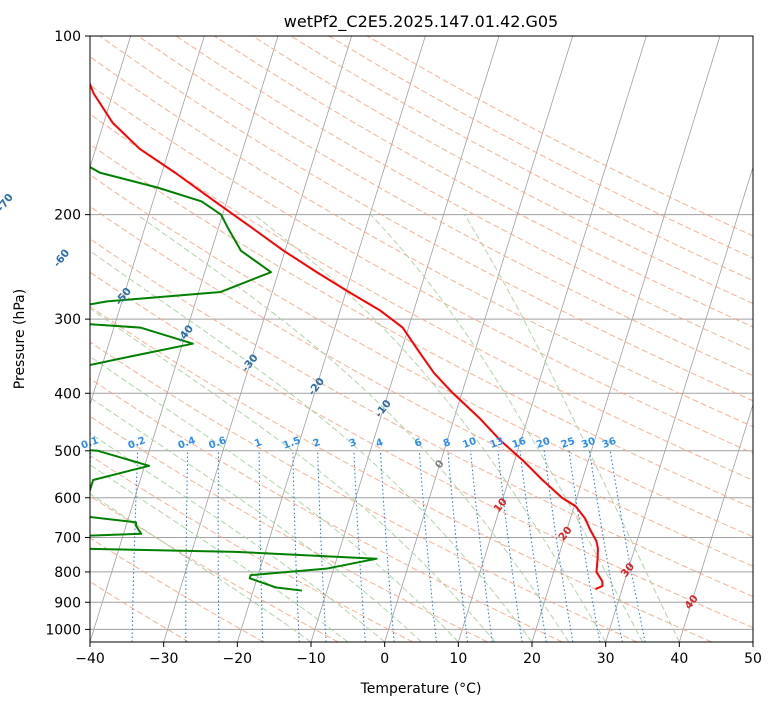  What do you see at coordinates (67, 37) in the screenshot?
I see `y-tick-label: 100` at bounding box center [67, 37].